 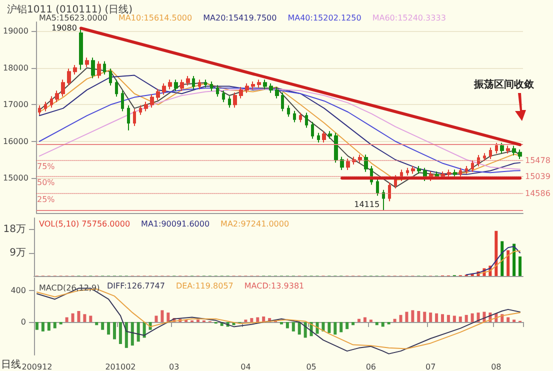 I want to click on text: MACD(26,12,9), so click(x=69, y=288).